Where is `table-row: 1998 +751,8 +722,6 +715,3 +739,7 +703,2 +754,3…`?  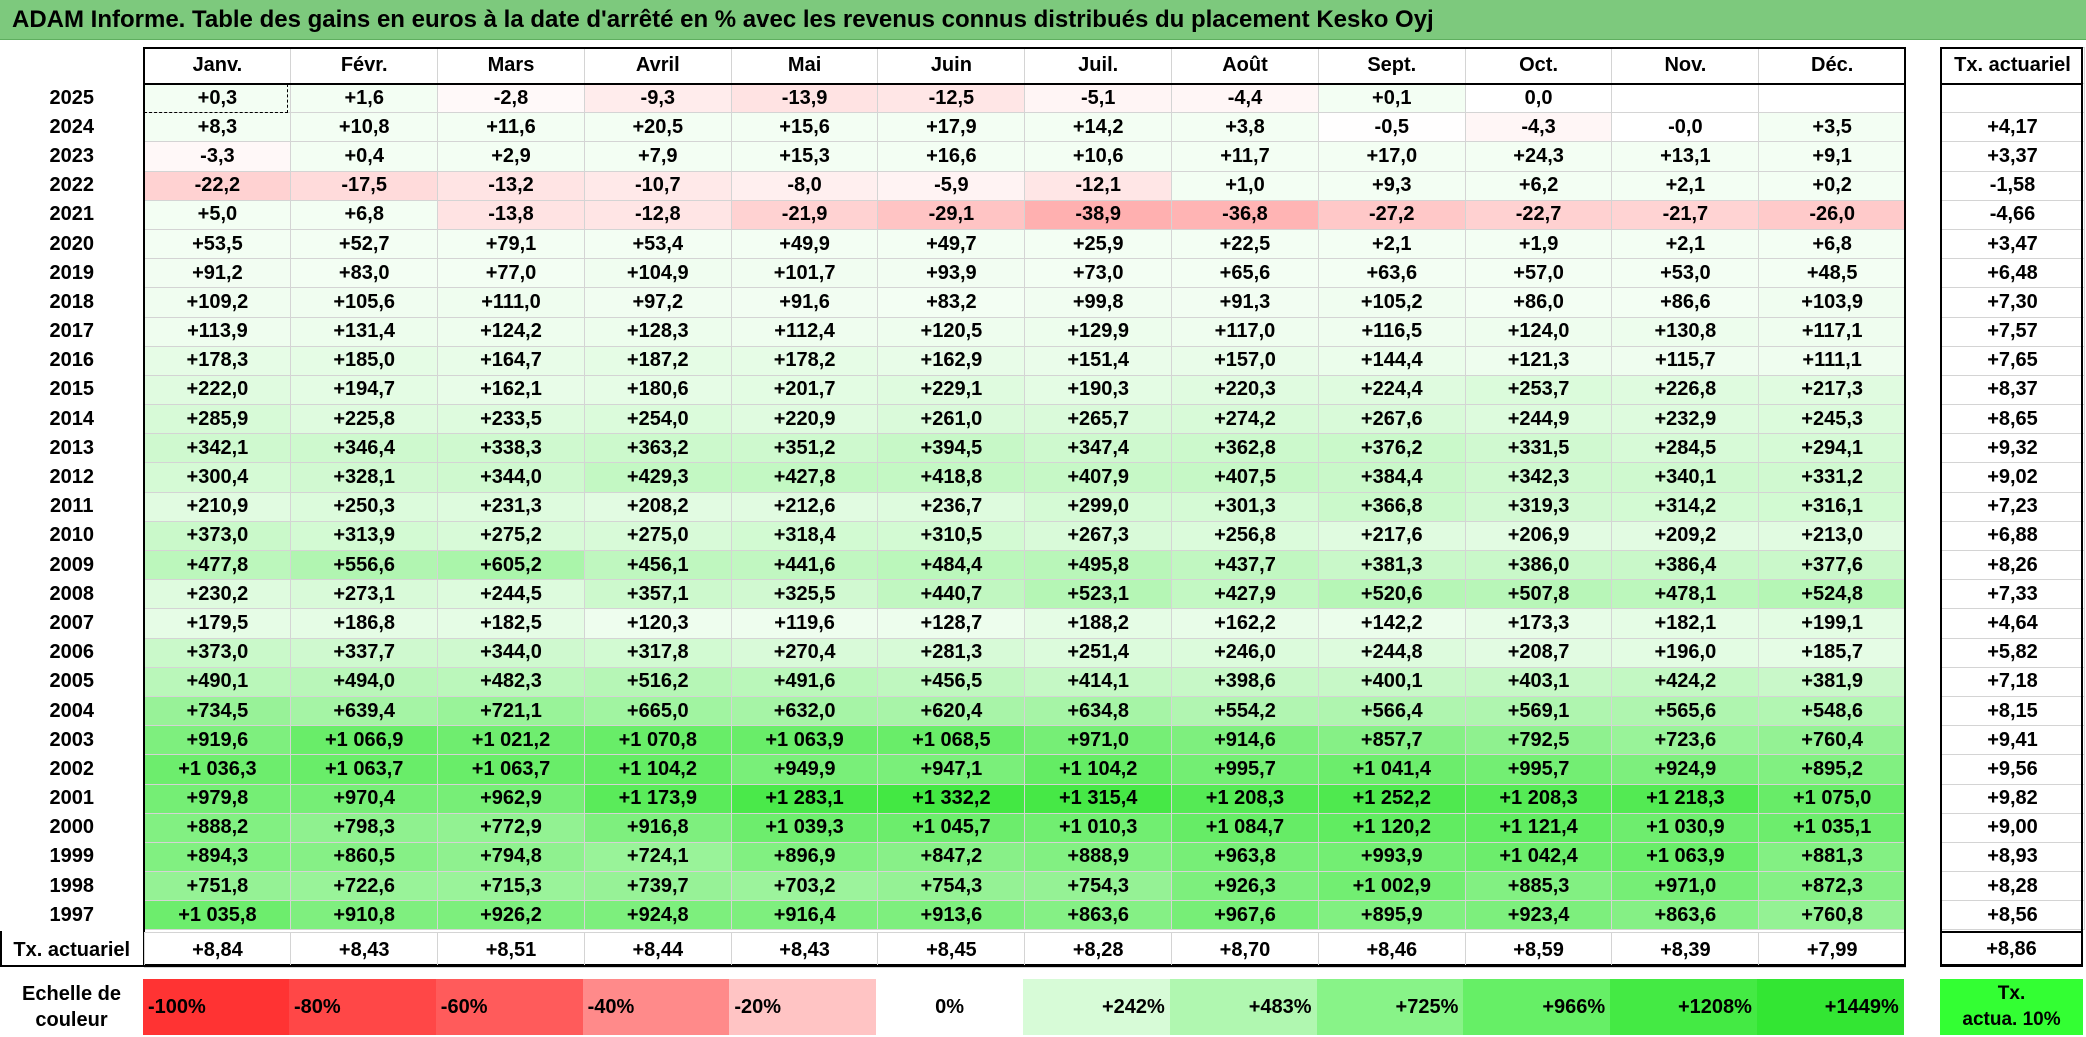
table-row: 1998 +751,8 +722,6 +715,3 +739,7 +703,2 +754,3… is located at coordinates (953, 886).